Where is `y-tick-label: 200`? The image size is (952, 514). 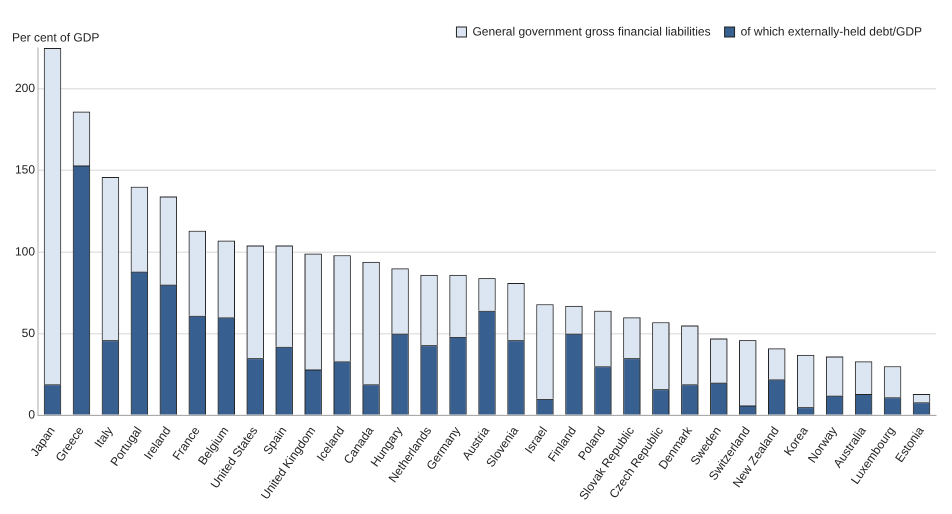
y-tick-label: 200 is located at coordinates (25, 88).